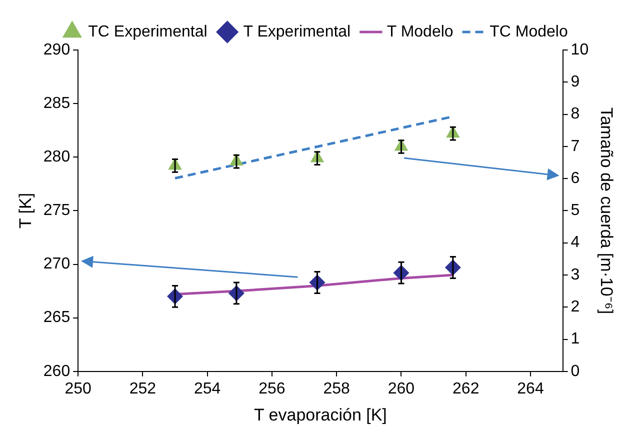 This screenshot has width=634, height=438. Describe the element at coordinates (575, 371) in the screenshot. I see `y2-tick-label: 0` at that location.